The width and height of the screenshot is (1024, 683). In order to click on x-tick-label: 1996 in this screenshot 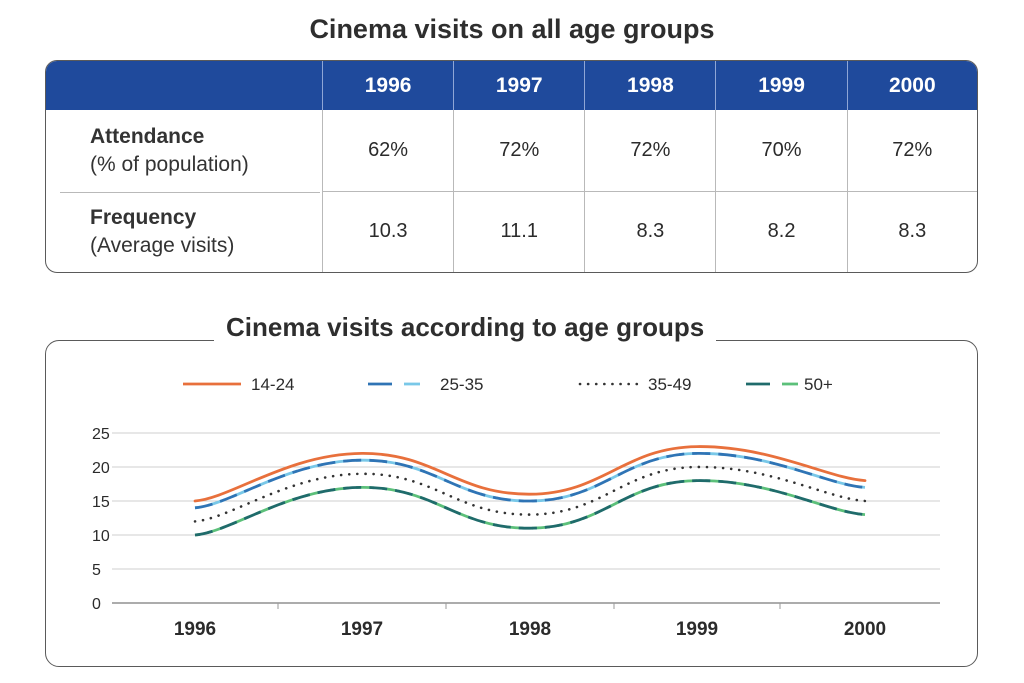, I will do `click(195, 629)`.